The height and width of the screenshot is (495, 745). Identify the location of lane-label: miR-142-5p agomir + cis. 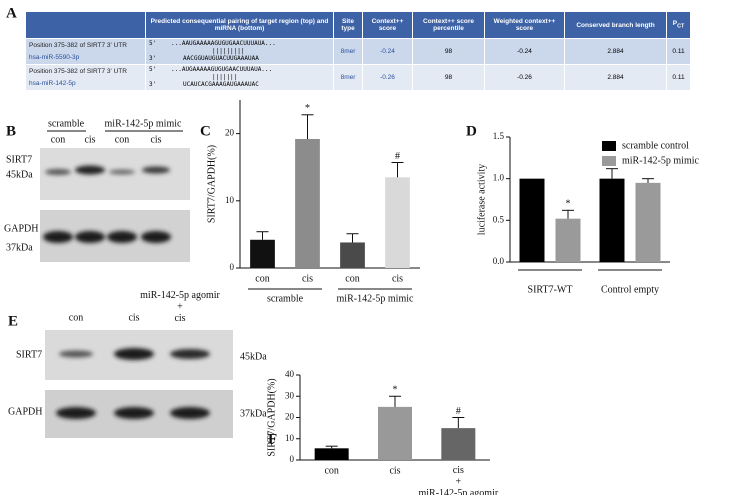
(180, 307).